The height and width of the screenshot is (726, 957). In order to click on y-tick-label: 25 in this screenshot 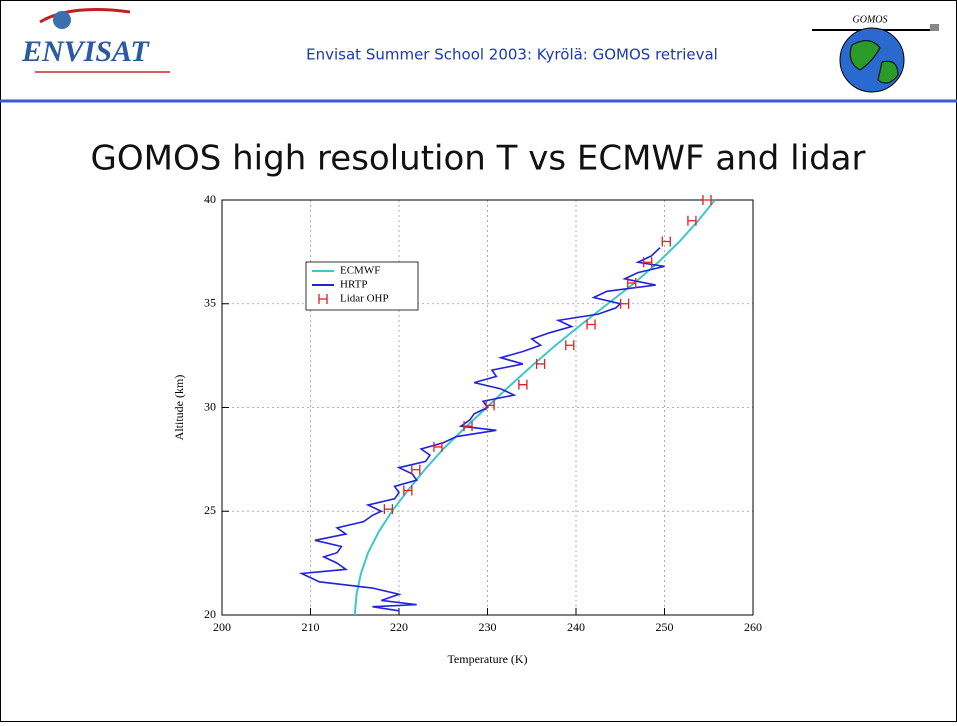, I will do `click(210, 510)`.